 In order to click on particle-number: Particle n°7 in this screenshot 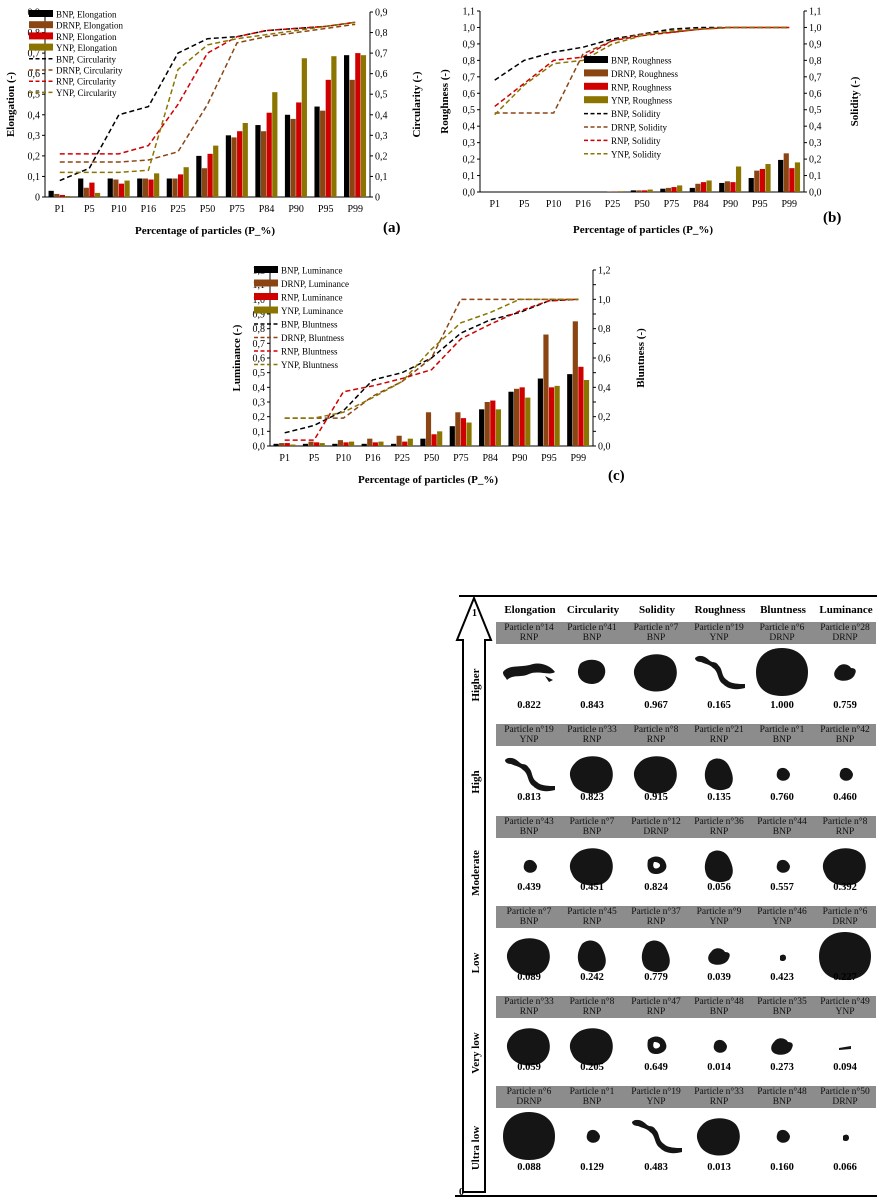, I will do `click(529, 912)`.